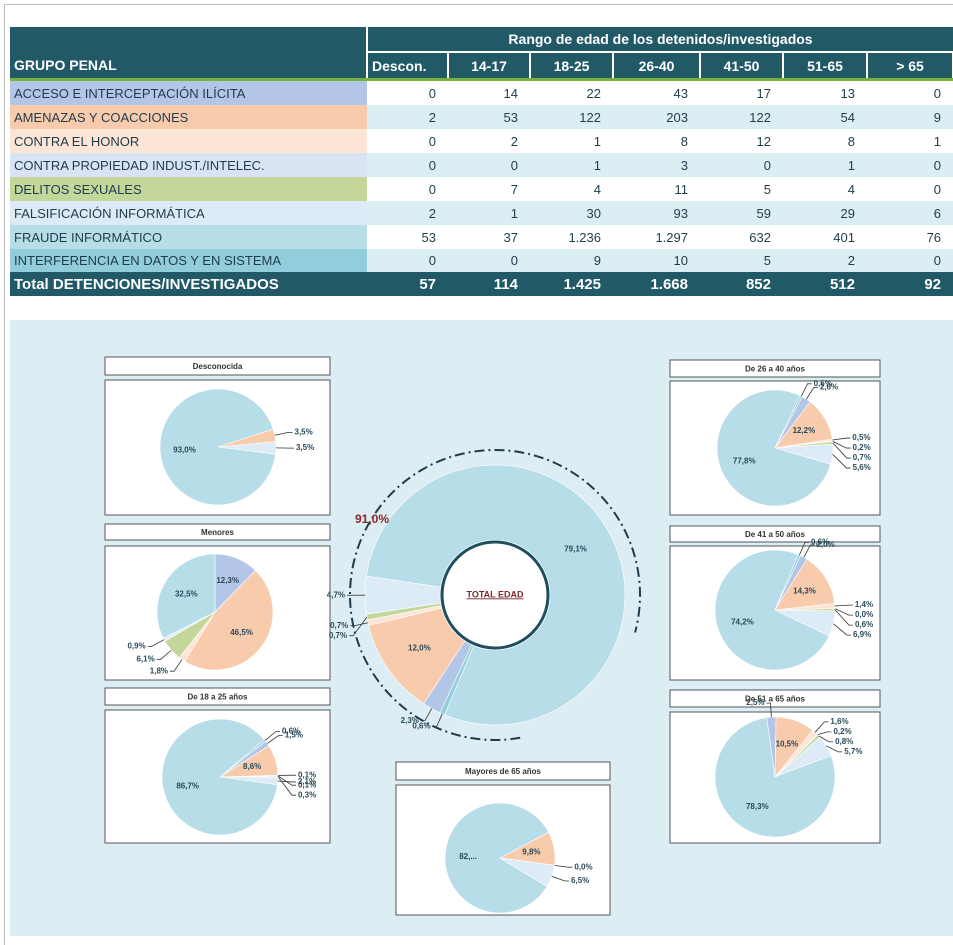  What do you see at coordinates (804, 430) in the screenshot?
I see `data-label: 12,2%` at bounding box center [804, 430].